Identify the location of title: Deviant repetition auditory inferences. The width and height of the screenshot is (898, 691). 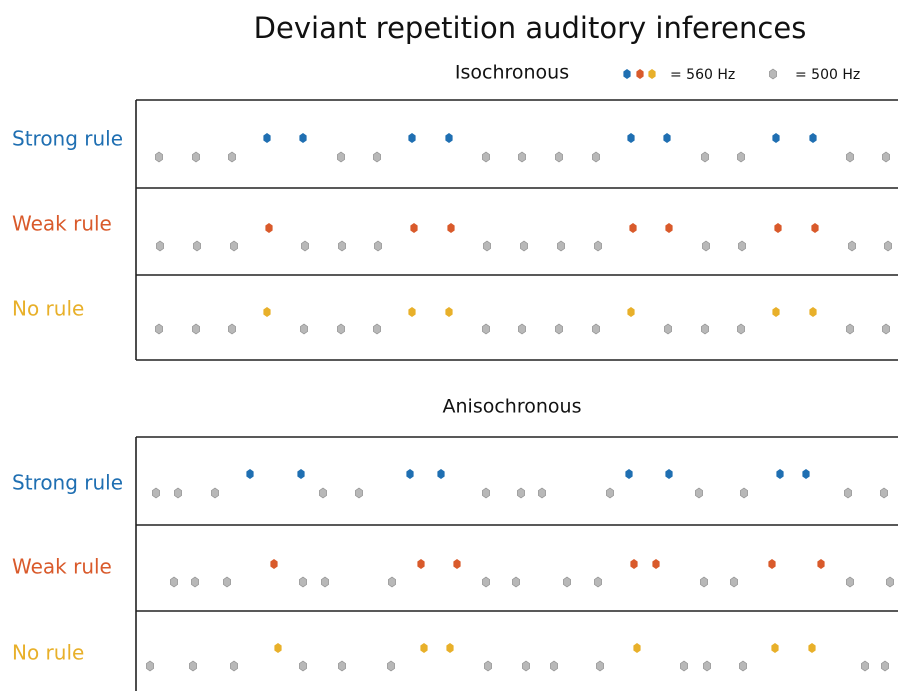
(530, 28).